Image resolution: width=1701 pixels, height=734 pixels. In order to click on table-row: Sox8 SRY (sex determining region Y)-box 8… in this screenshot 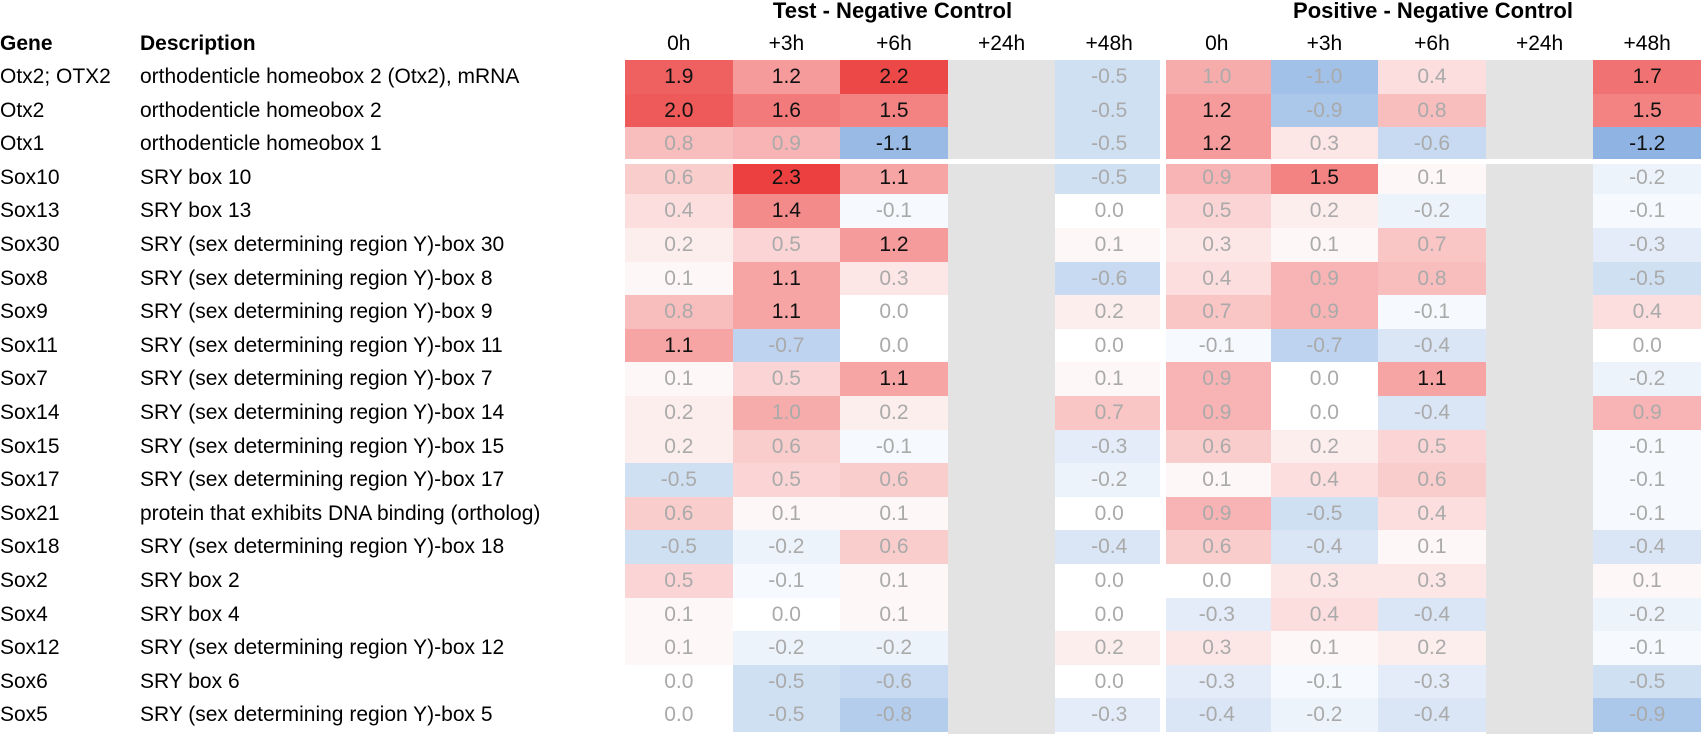, I will do `click(850, 278)`.